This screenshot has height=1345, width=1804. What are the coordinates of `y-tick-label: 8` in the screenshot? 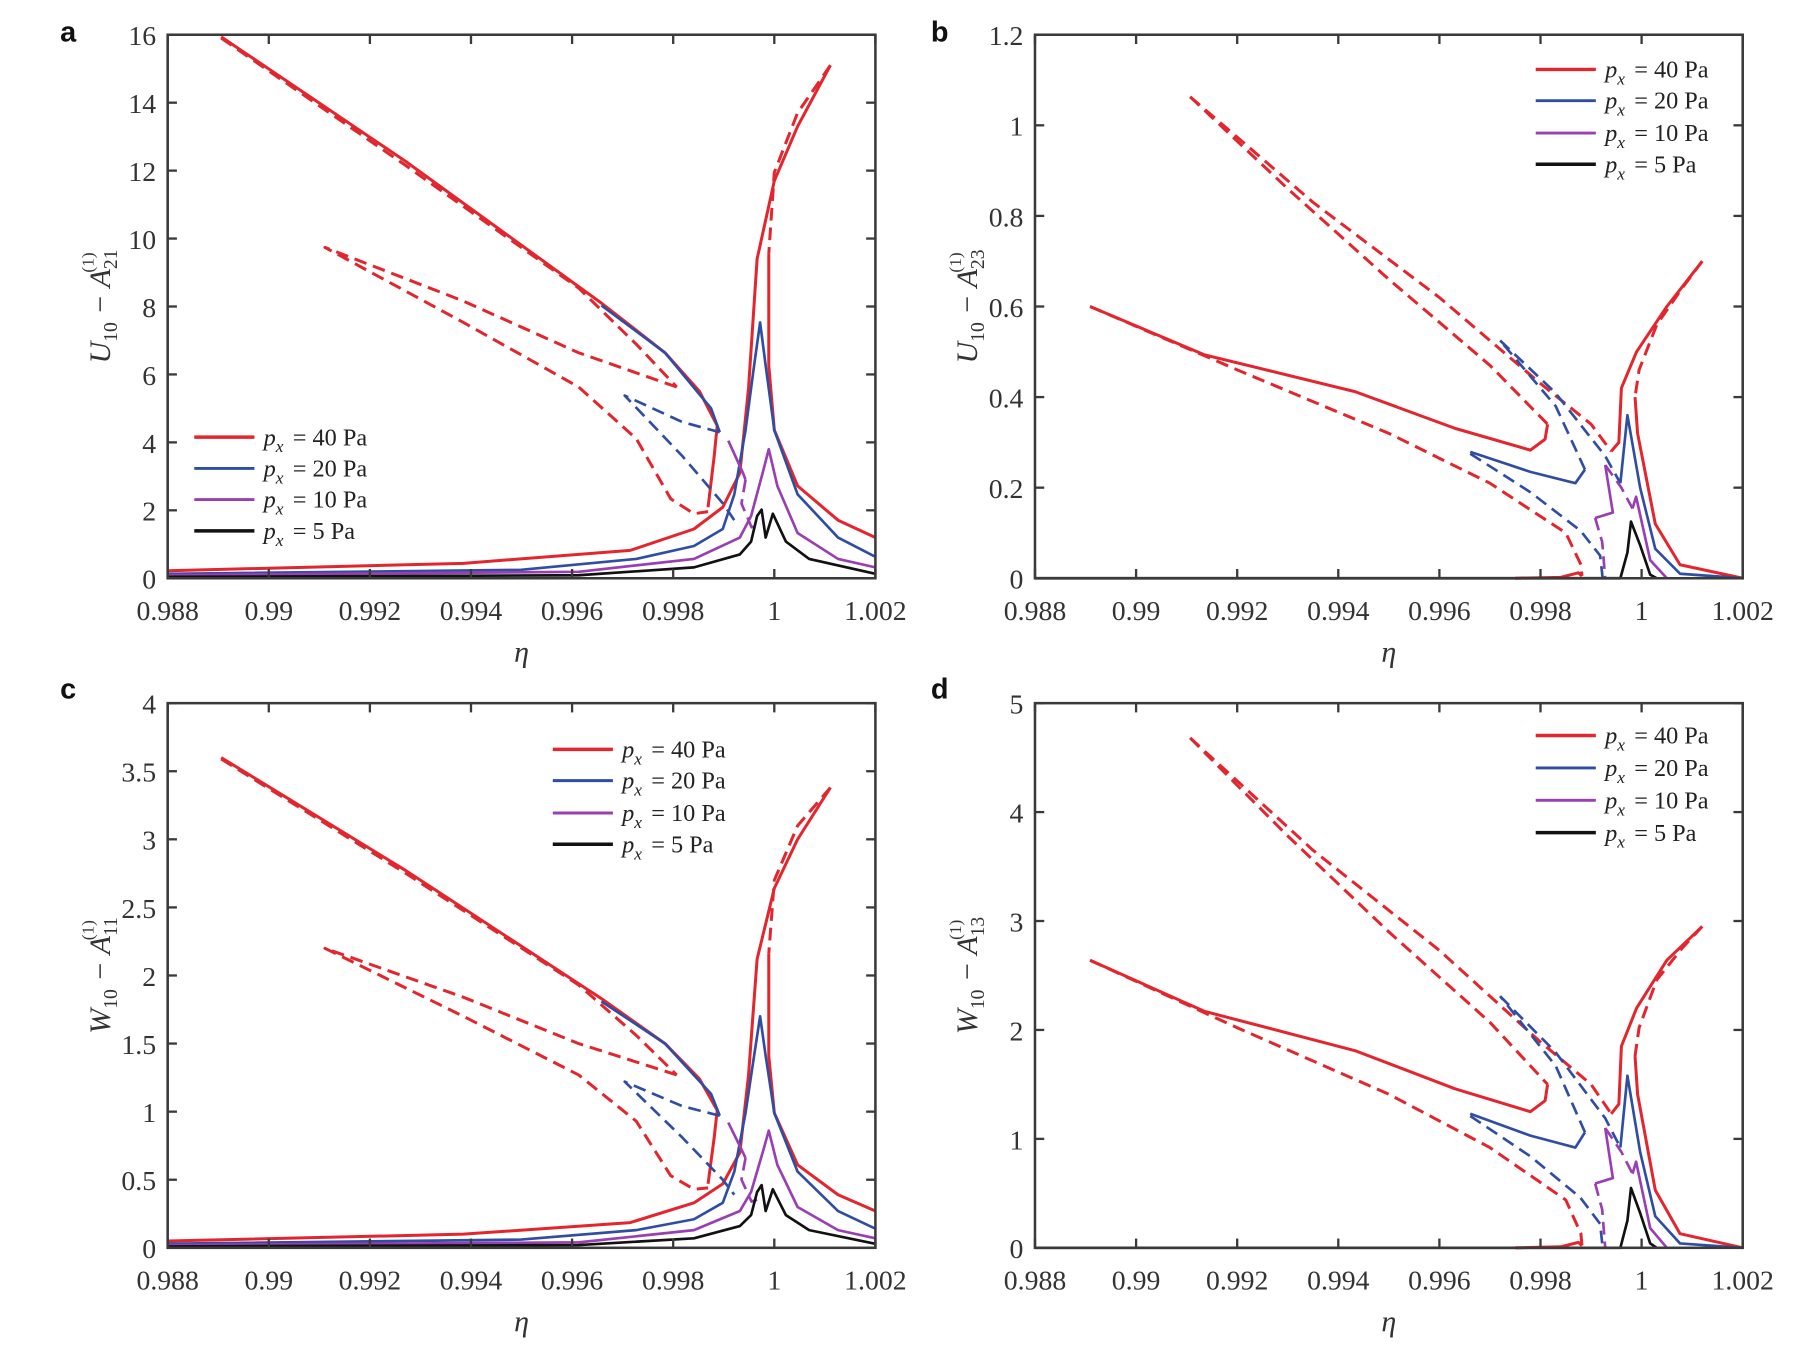 It's located at (149, 308).